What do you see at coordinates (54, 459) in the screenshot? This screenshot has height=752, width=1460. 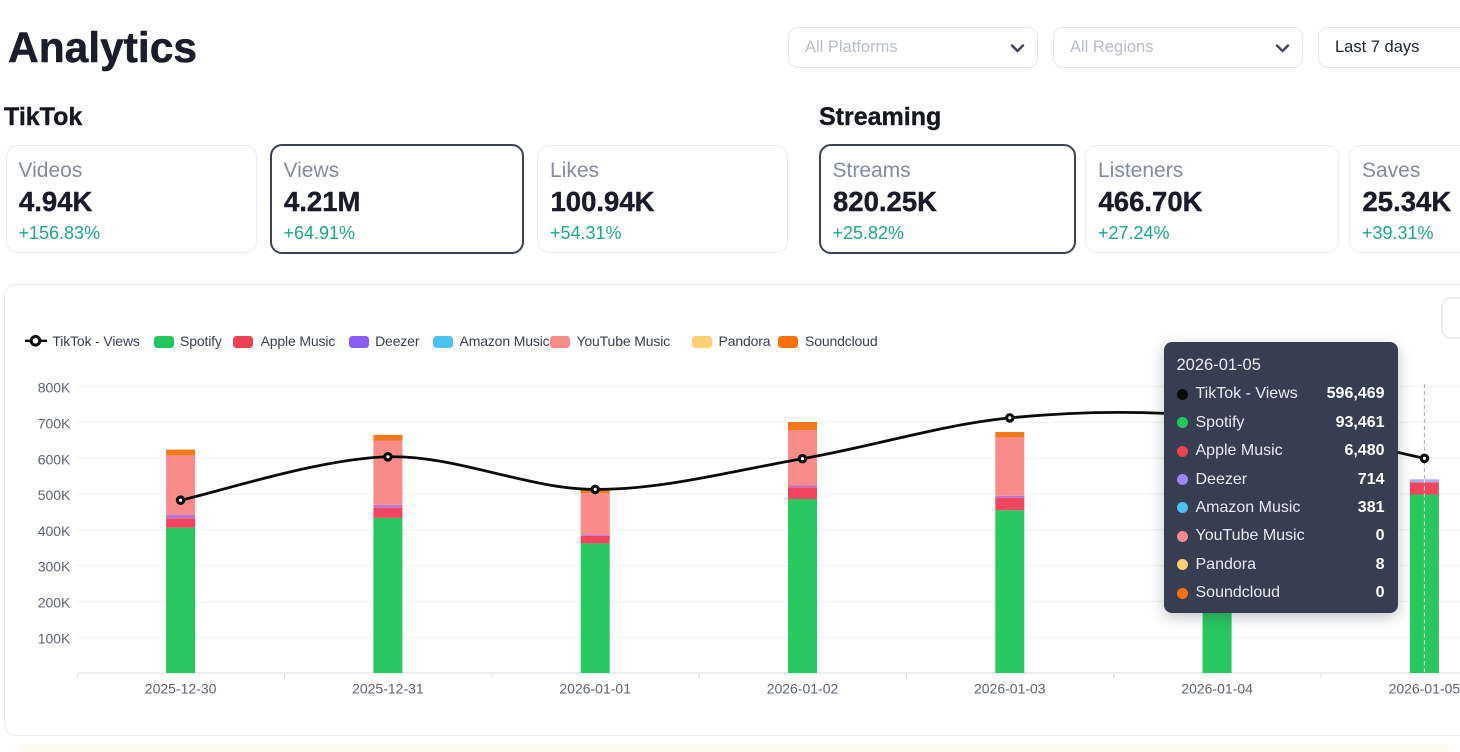 I see `svg-text: 600K` at bounding box center [54, 459].